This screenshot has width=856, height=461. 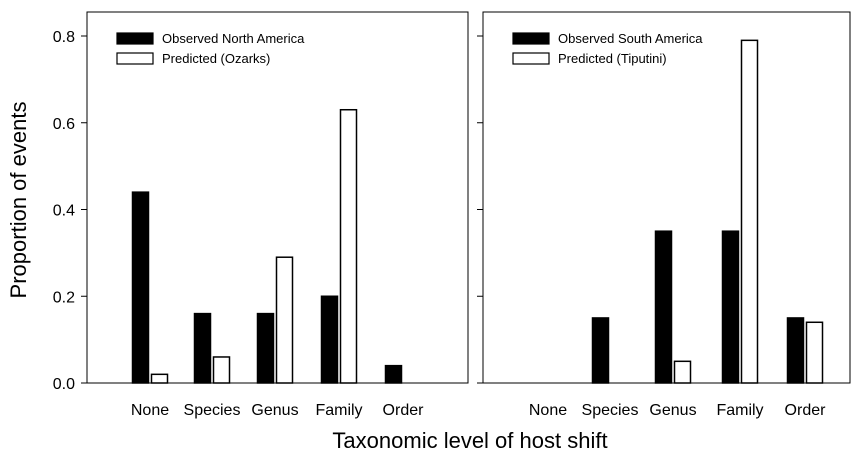 I want to click on legend-label-2: Predicted (Tiputini), so click(x=612, y=58).